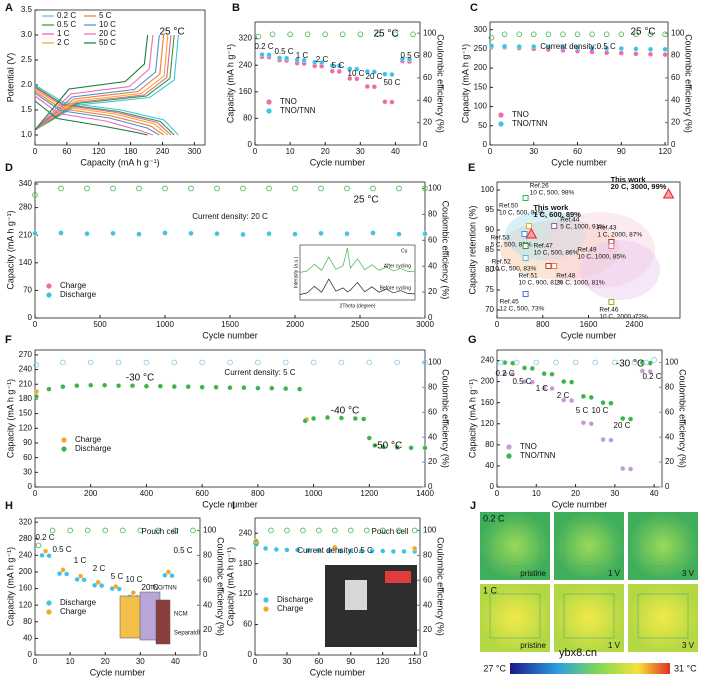  What do you see at coordinates (579, 83) in the screenshot?
I see `plot-frame` at bounding box center [579, 83].